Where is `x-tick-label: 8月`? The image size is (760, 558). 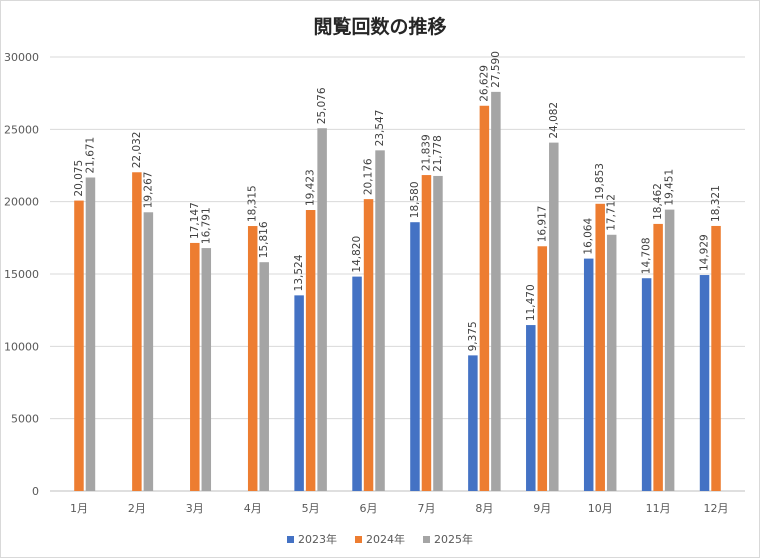 x-tick-label: 8月 is located at coordinates (484, 508).